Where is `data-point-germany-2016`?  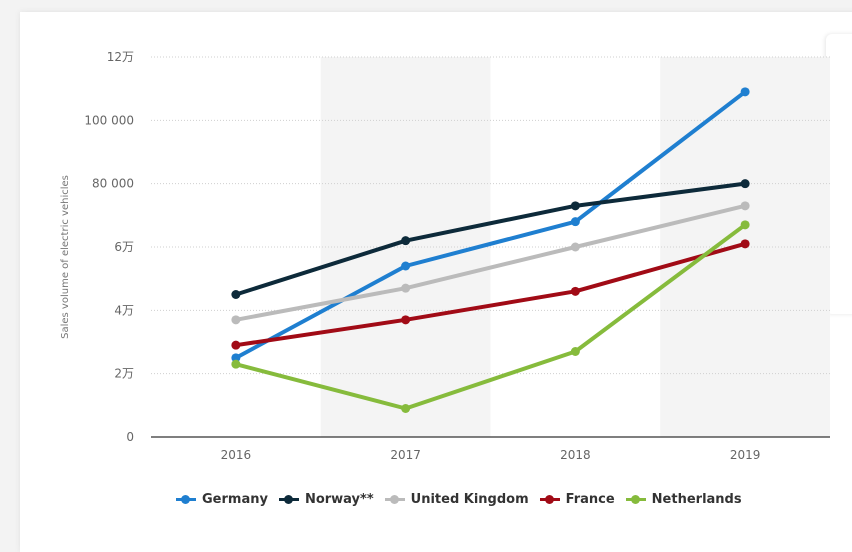
data-point-germany-2016 is located at coordinates (236, 358).